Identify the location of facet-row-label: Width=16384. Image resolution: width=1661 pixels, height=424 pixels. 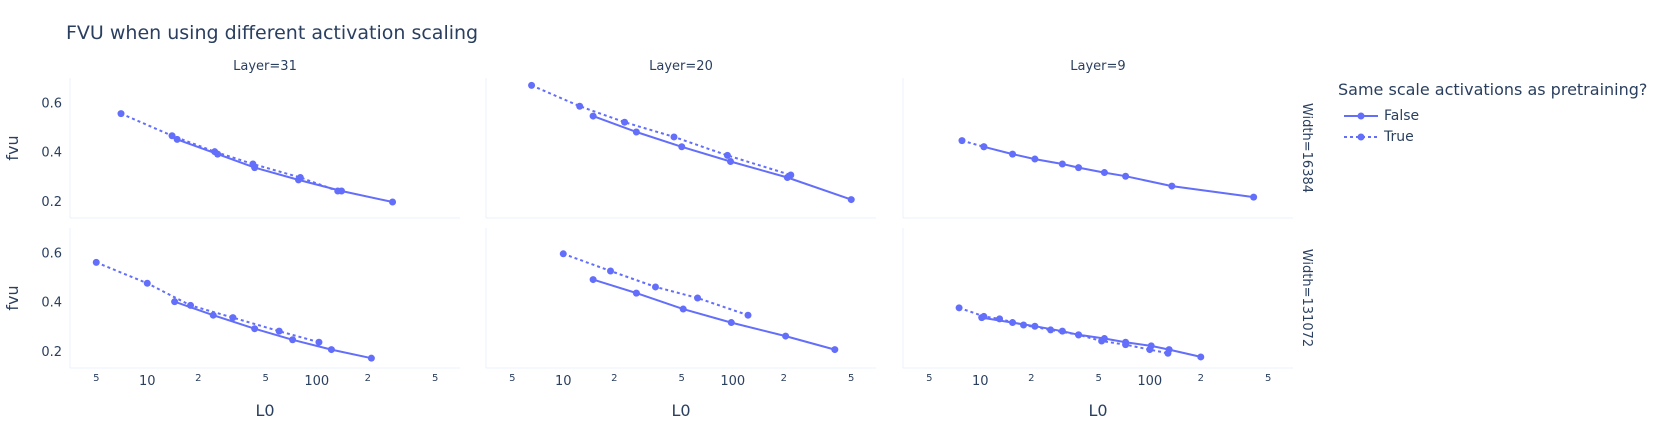
(1306, 148).